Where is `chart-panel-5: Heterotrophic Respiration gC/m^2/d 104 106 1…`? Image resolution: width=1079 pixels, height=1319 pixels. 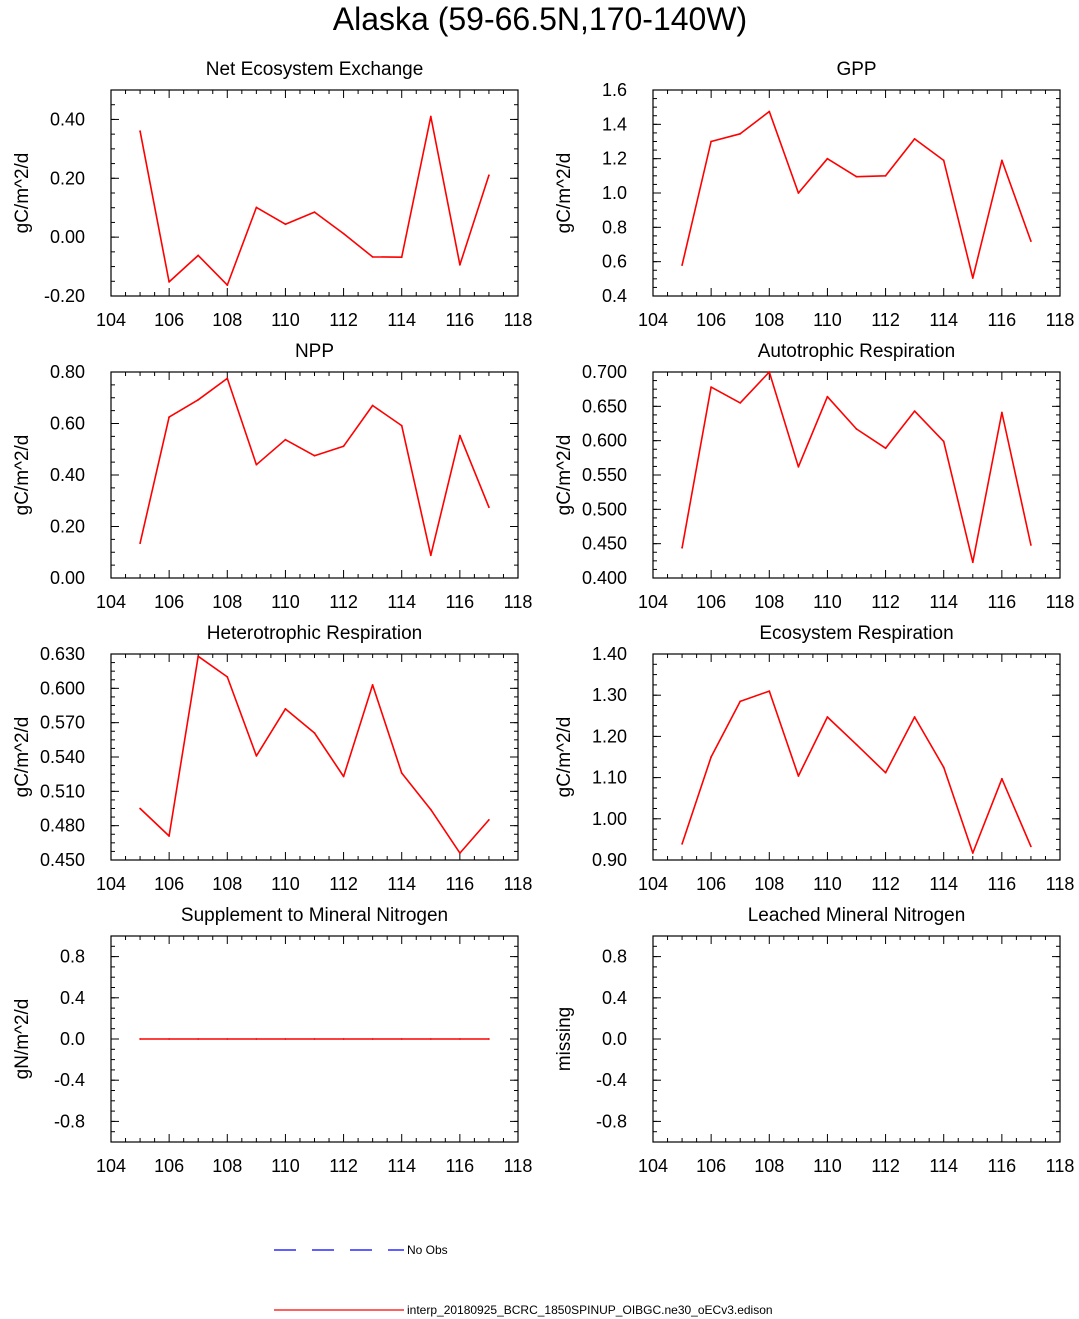 chart-panel-5: Heterotrophic Respiration gC/m^2/d 104 106 1… is located at coordinates (272, 758).